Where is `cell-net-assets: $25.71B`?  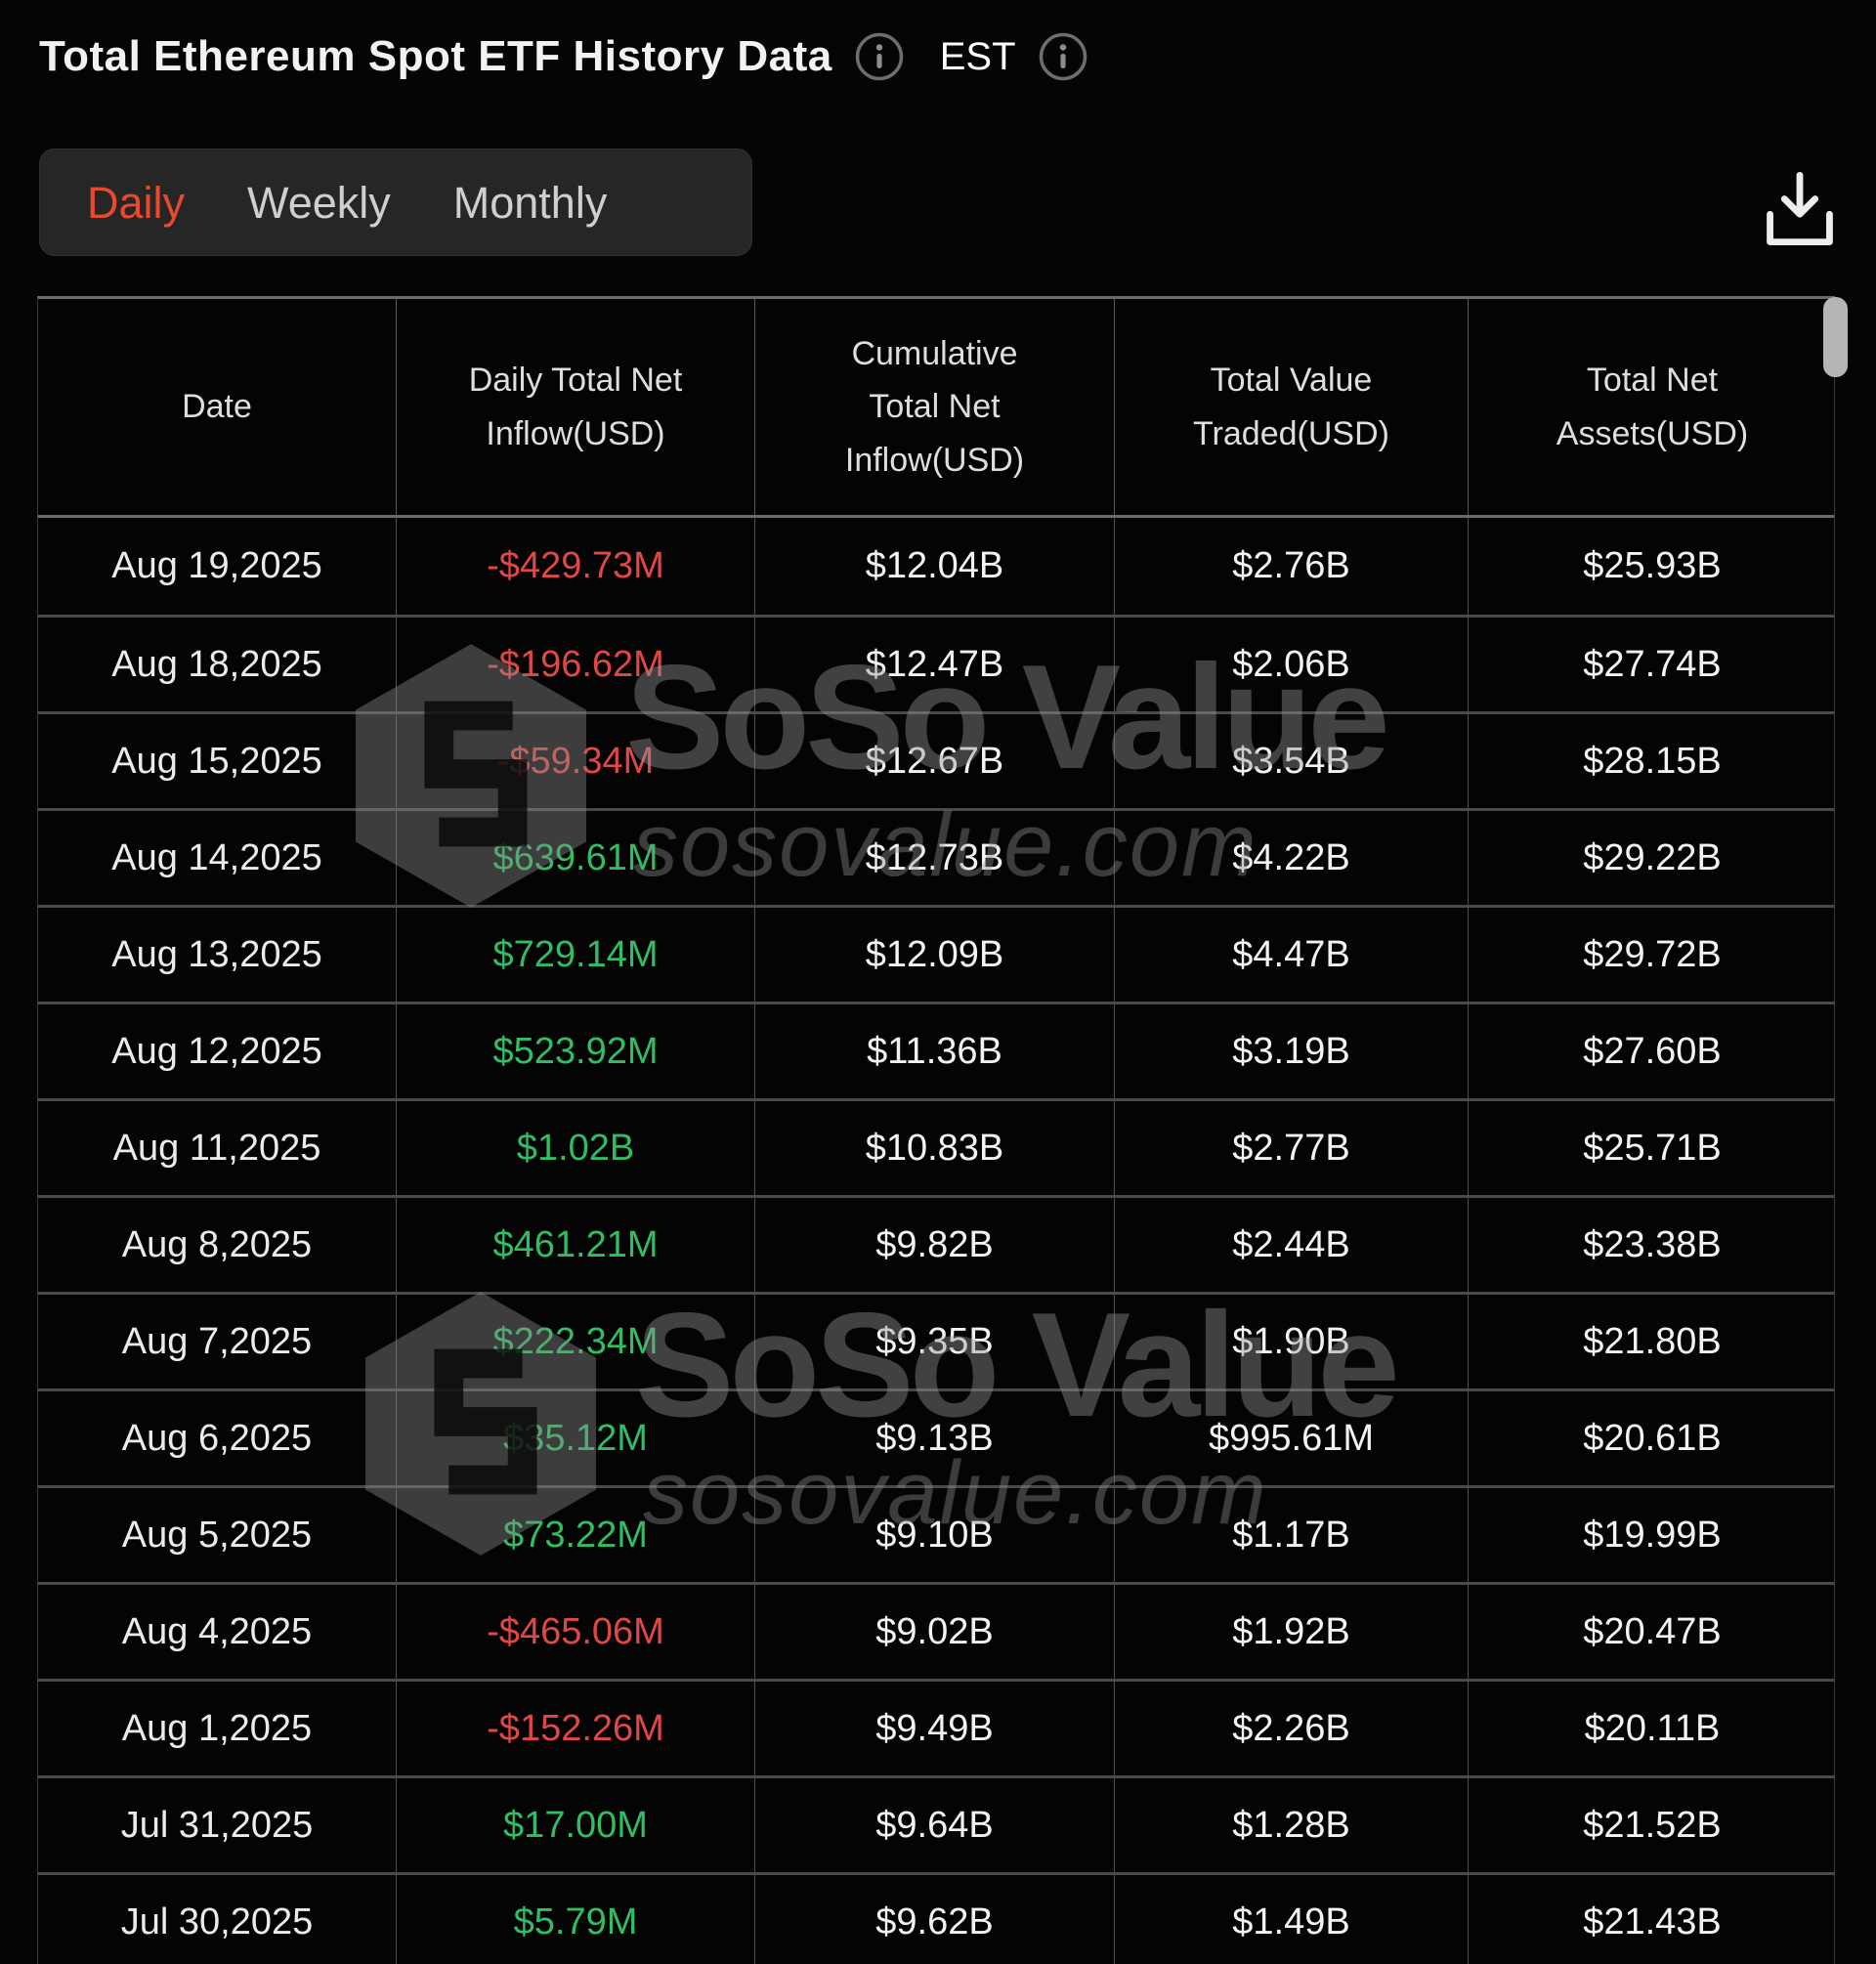
cell-net-assets: $25.71B is located at coordinates (1651, 1148).